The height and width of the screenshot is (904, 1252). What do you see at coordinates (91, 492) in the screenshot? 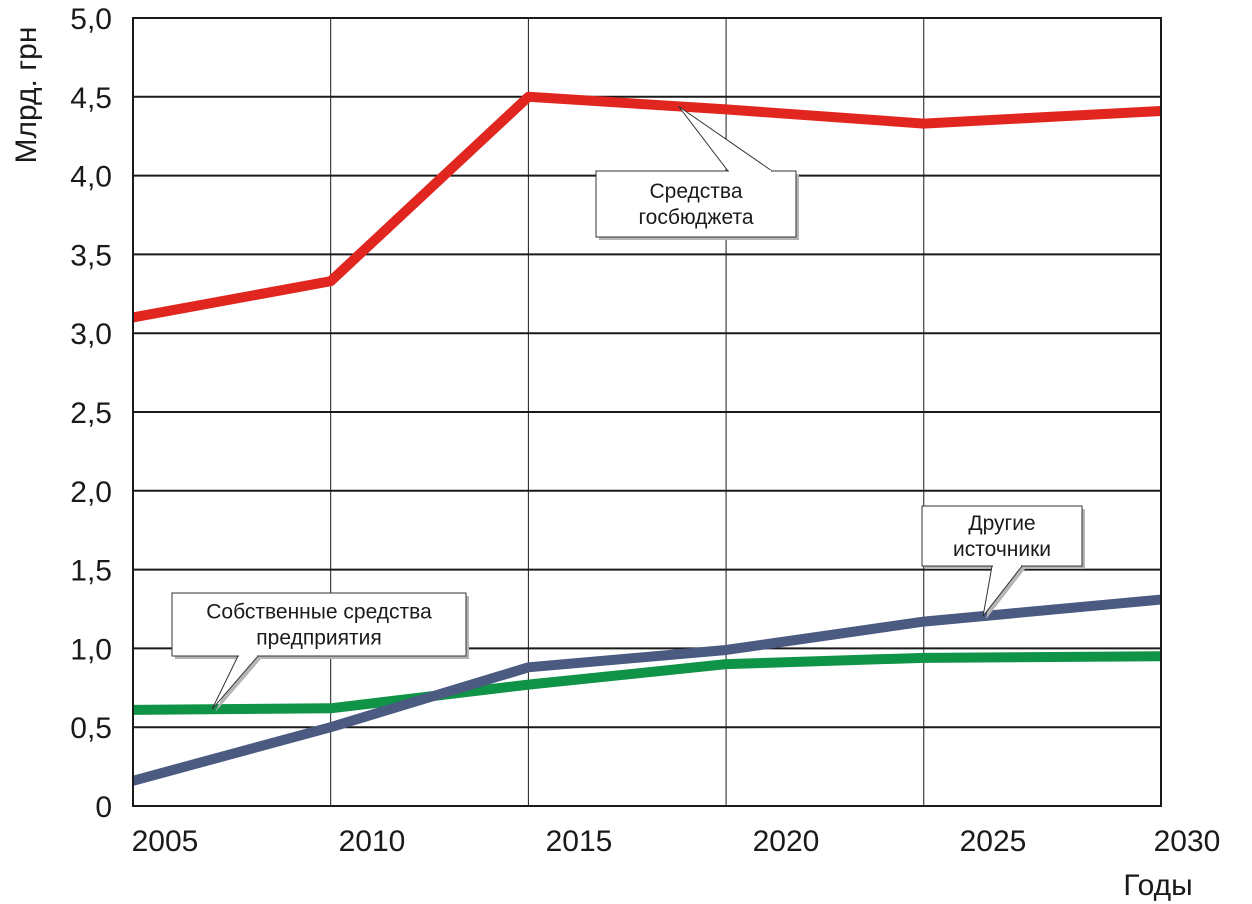
I see `y-tick-label: 2,0` at bounding box center [91, 492].